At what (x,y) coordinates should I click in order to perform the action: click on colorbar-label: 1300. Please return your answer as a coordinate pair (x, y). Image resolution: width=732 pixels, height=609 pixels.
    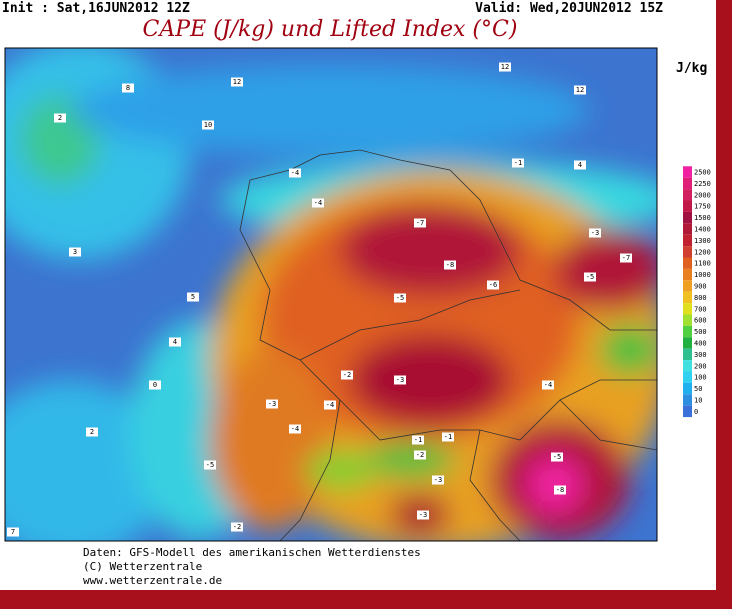
    Looking at the image, I should click on (702, 241).